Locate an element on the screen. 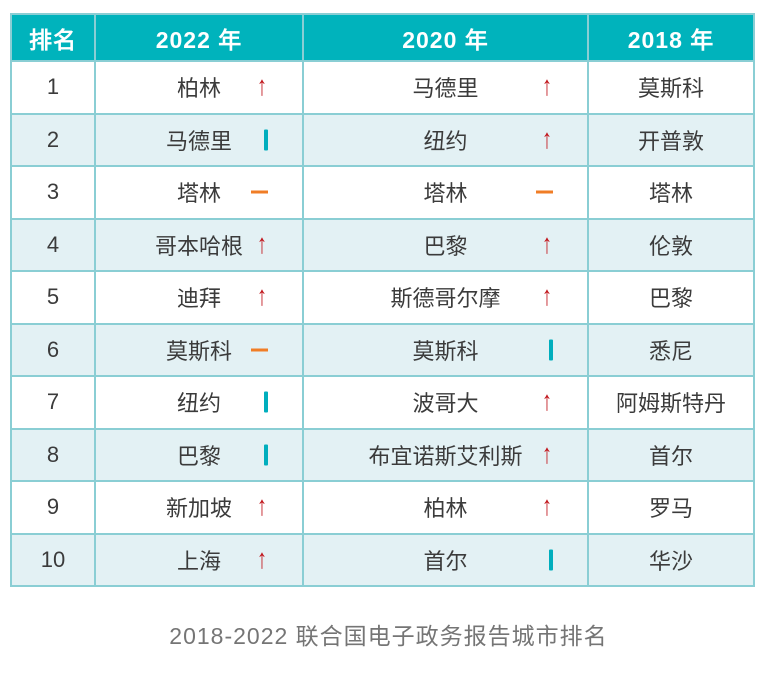 This screenshot has height=686, width=777. city-name: 首尔 is located at coordinates (670, 456).